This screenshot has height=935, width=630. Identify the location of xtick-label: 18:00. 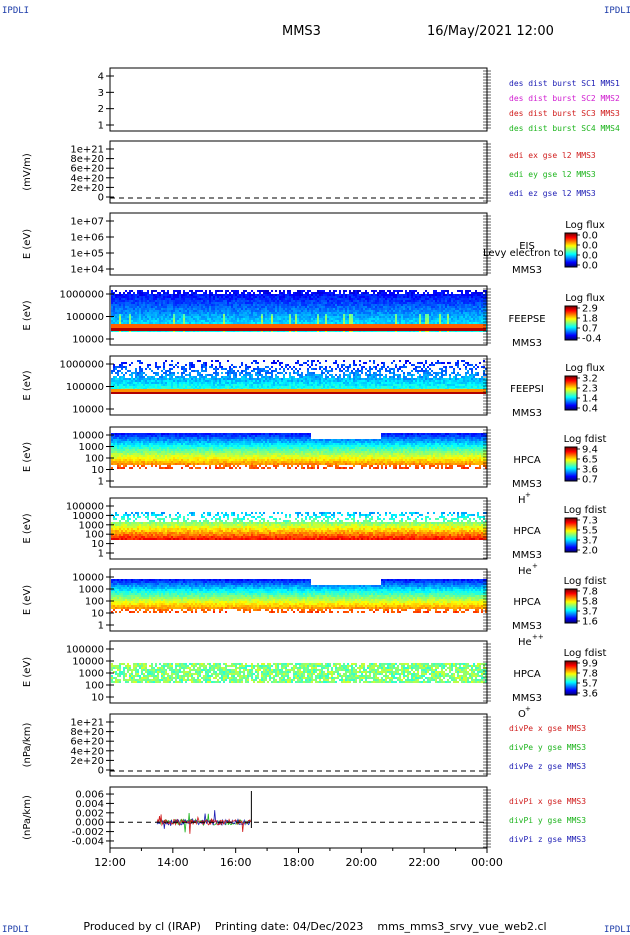
(299, 862).